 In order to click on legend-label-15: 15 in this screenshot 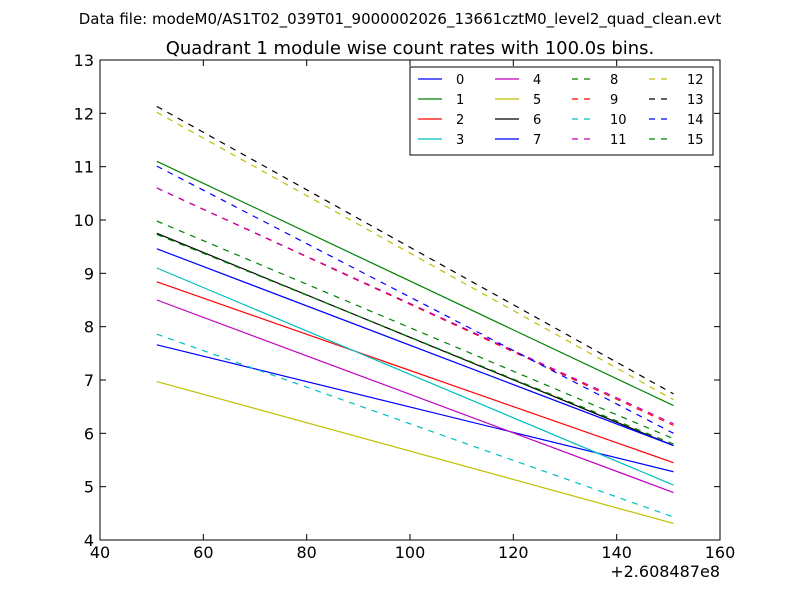, I will do `click(695, 140)`.